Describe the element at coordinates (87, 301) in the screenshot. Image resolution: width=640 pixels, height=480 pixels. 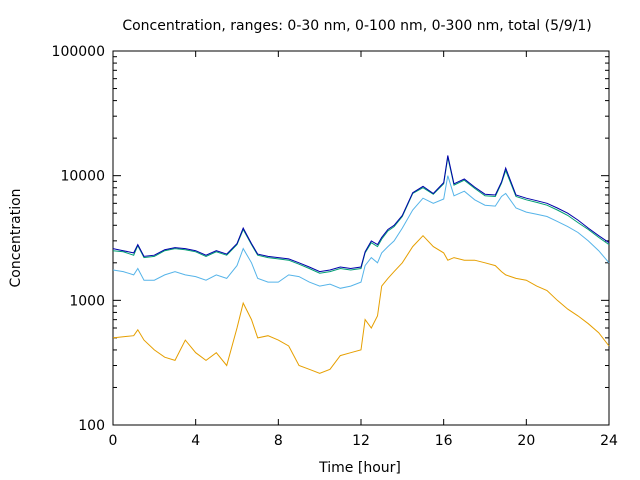
I see `y-tick-label: 1000` at that location.